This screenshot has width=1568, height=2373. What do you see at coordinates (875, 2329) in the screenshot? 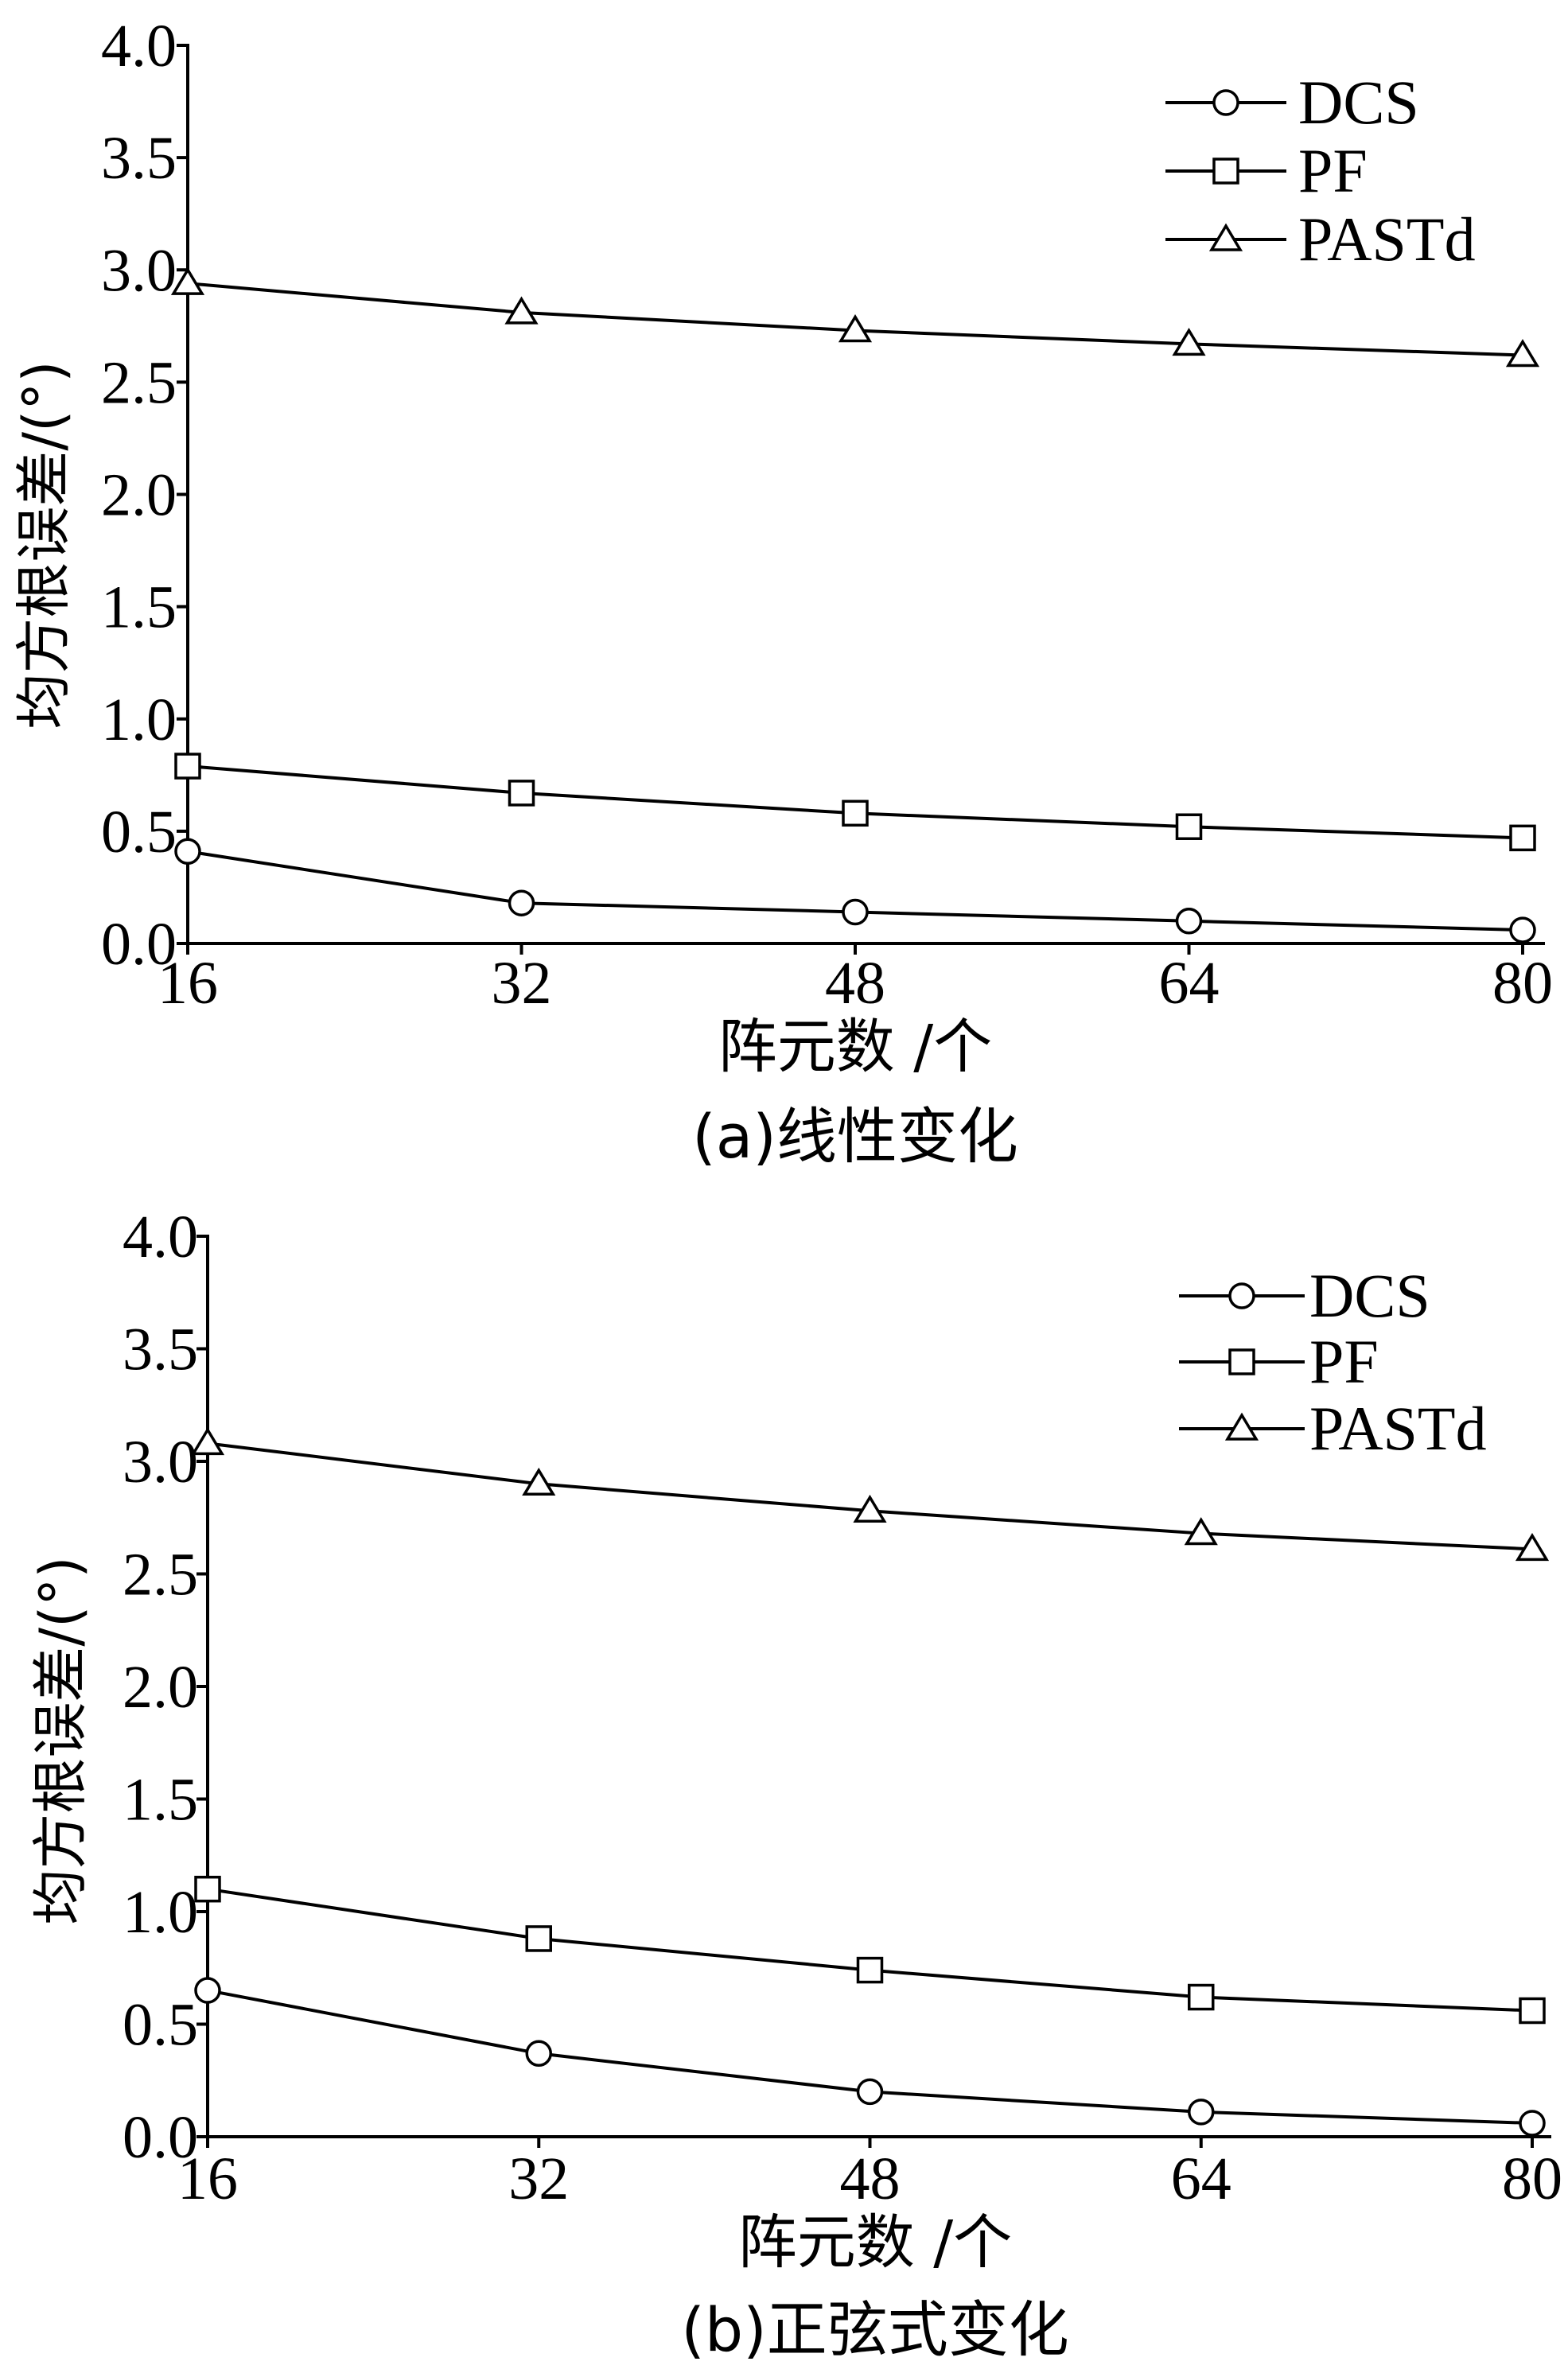
I see `chart-caption: (b)正弦式变化` at bounding box center [875, 2329].